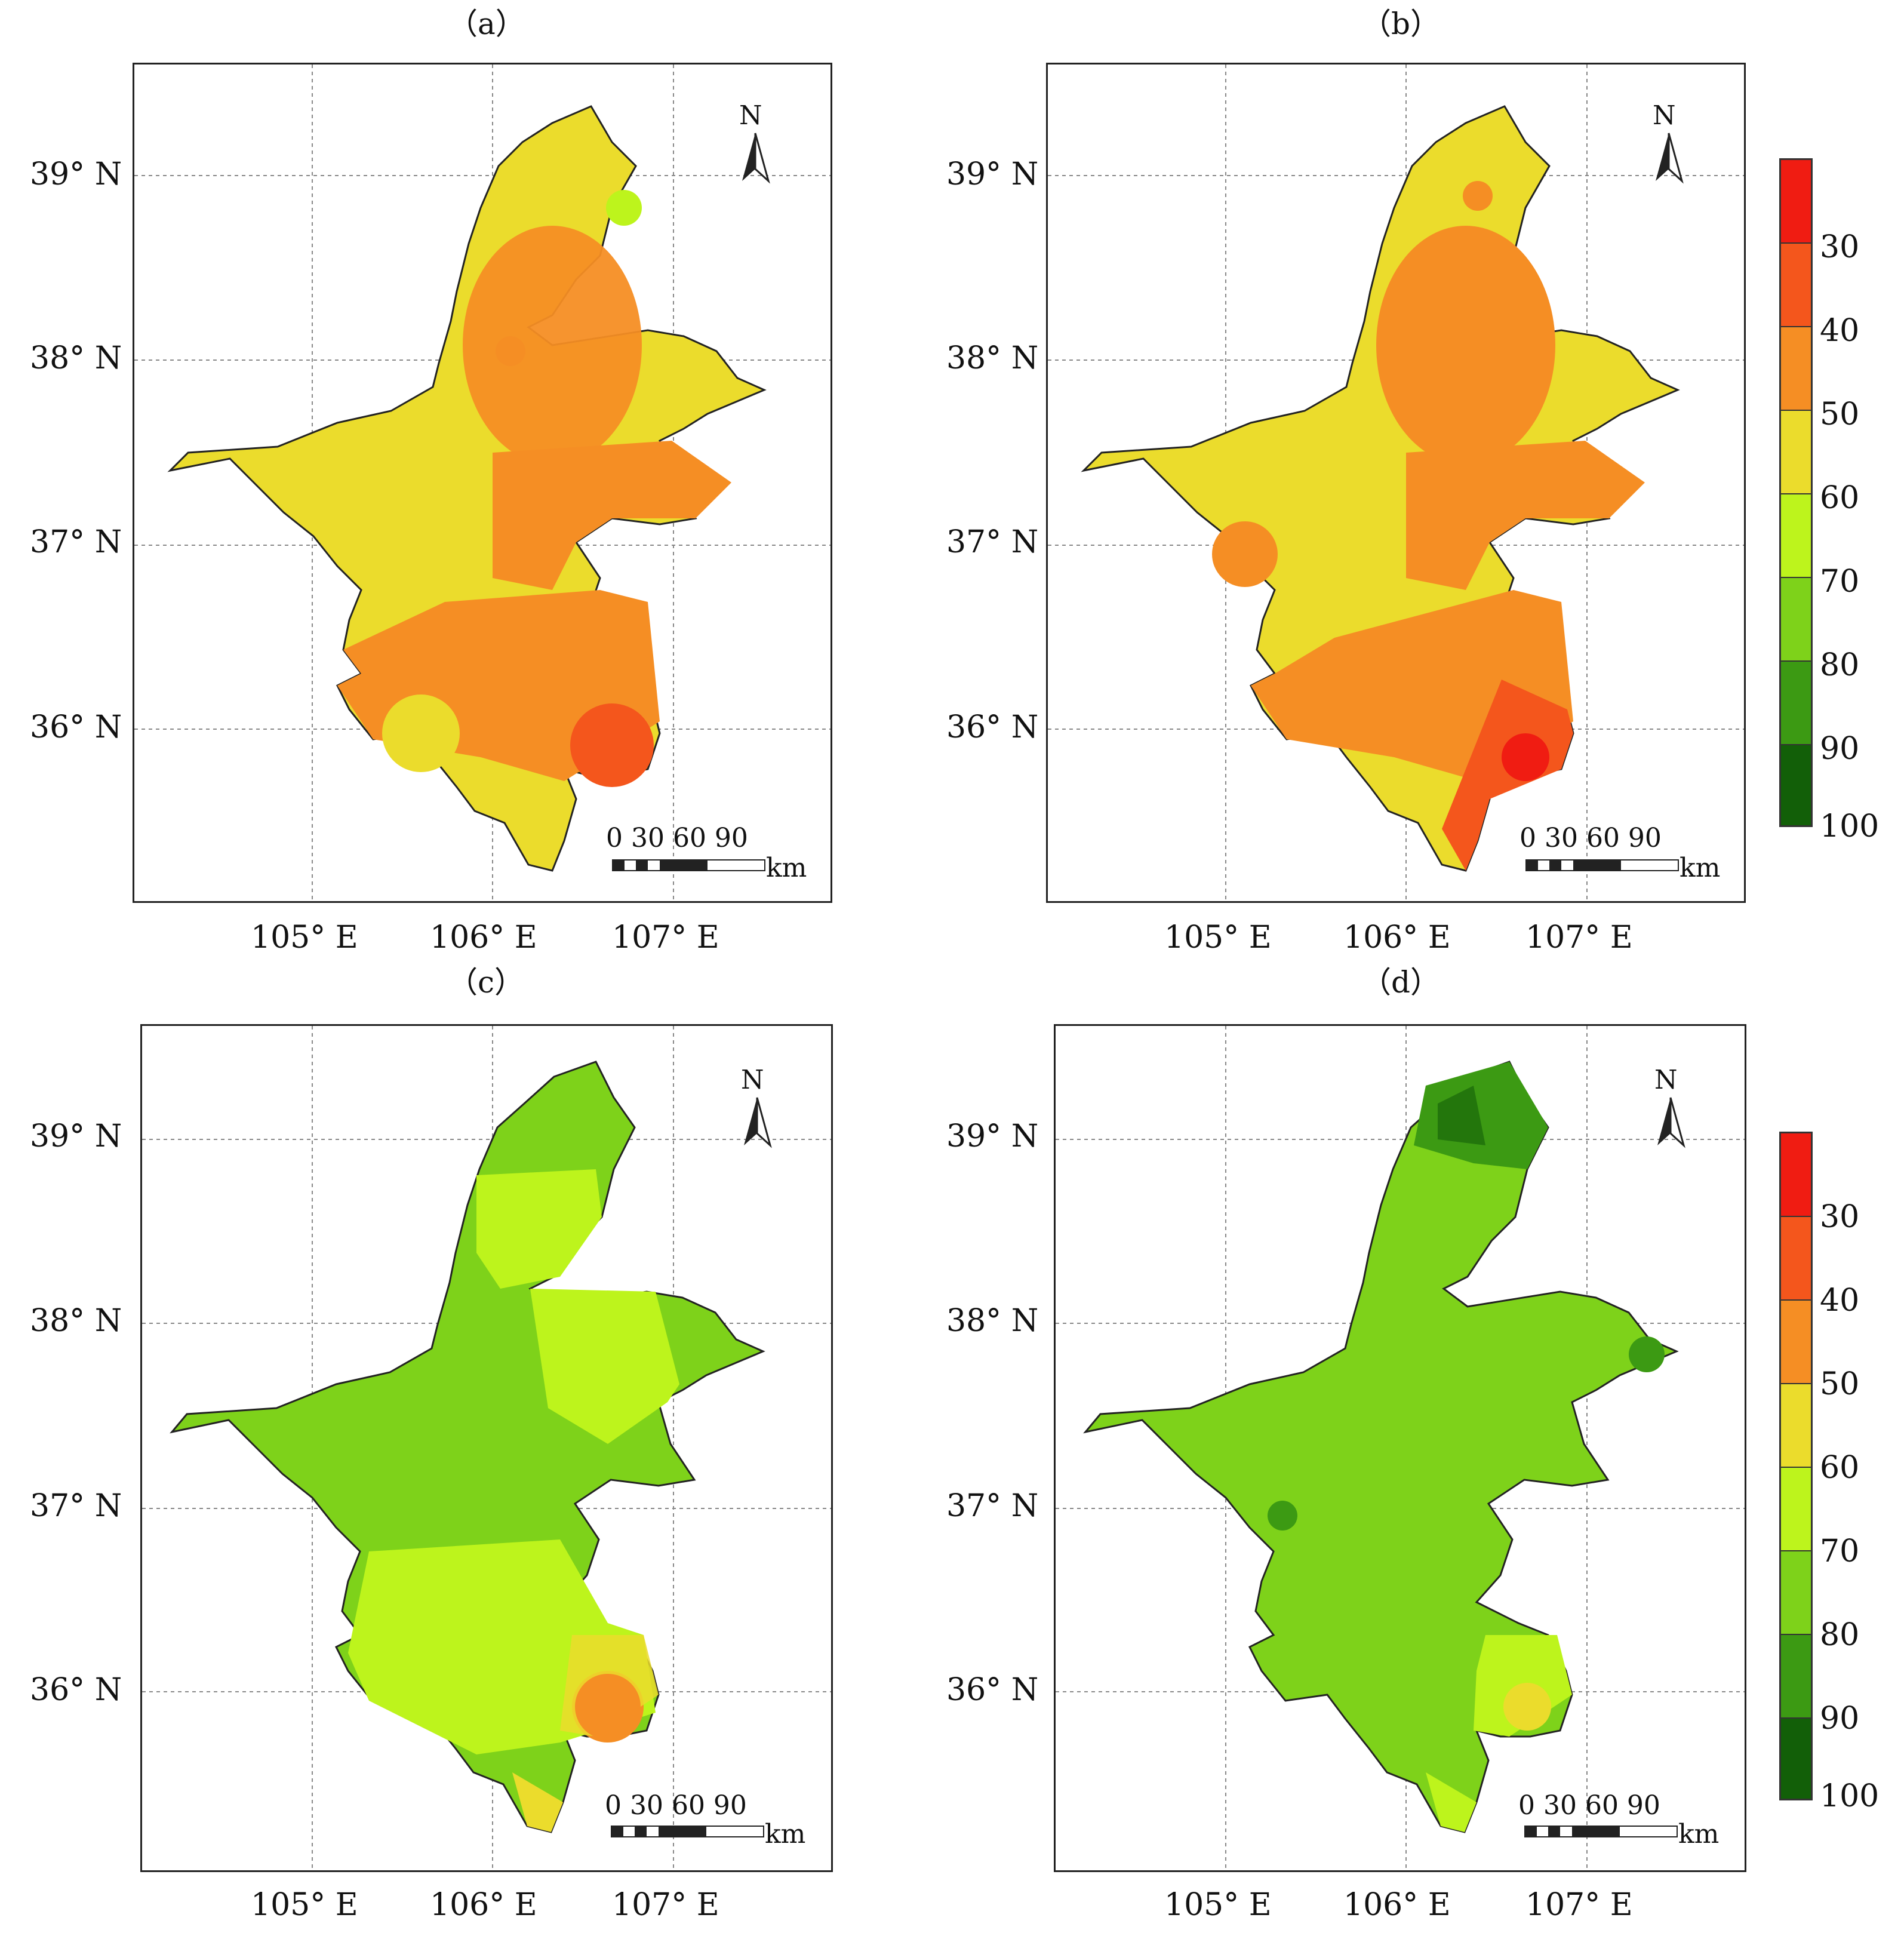 The width and height of the screenshot is (1904, 1933). I want to click on color-legend-top, so click(1796, 492).